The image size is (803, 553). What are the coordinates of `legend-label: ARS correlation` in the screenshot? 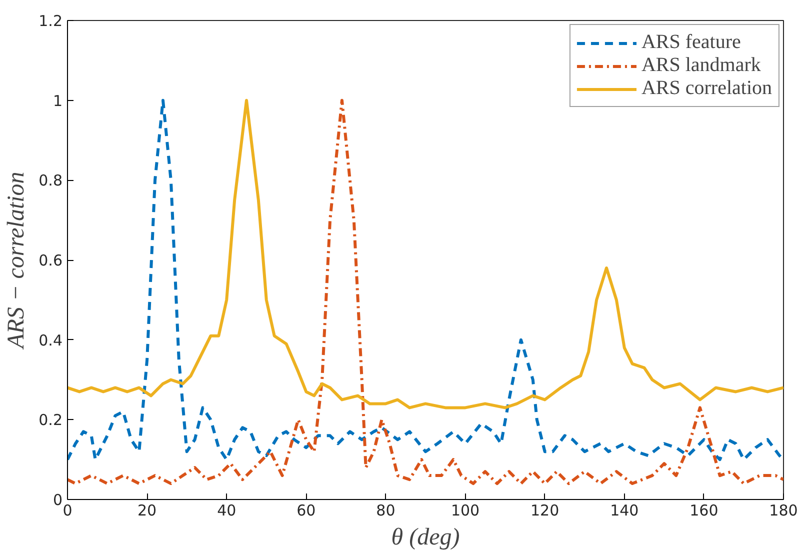 It's located at (706, 88).